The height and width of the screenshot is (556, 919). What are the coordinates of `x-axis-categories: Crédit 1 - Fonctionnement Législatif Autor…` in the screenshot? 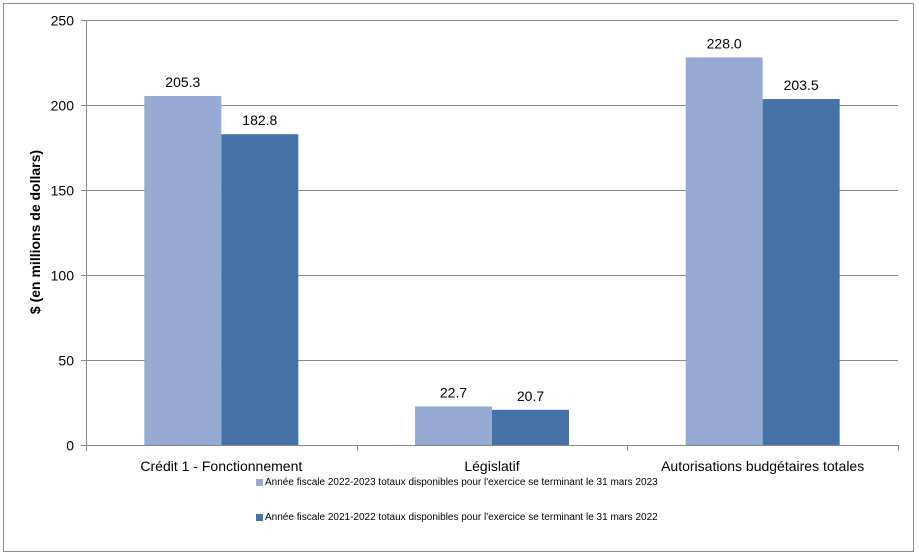 It's located at (502, 466).